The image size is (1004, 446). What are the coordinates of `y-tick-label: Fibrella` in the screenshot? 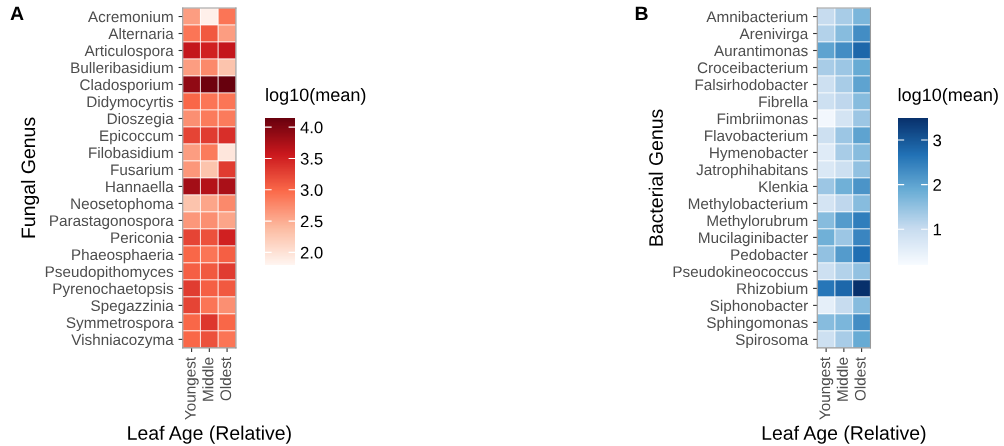 It's located at (784, 101).